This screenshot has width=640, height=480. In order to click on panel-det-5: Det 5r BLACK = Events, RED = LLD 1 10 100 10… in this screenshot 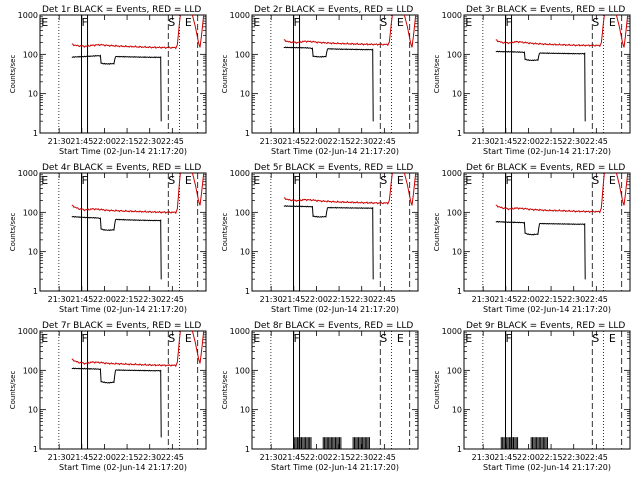, I will do `click(320, 238)`.